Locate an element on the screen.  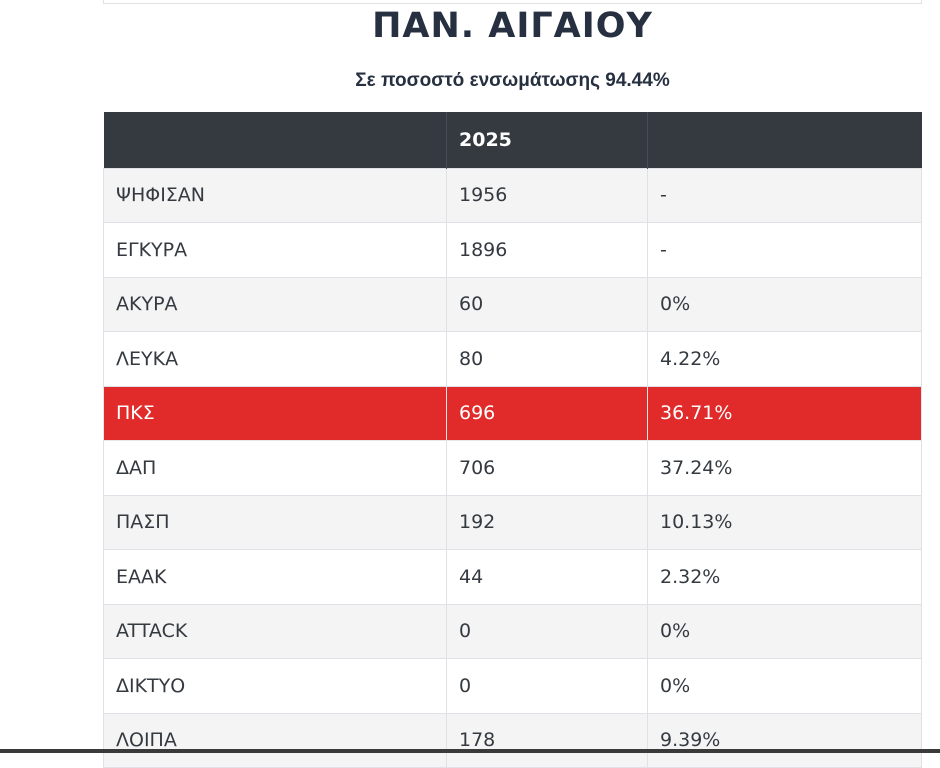
table-row: ΛΕΥΚΑ 80 4.22% is located at coordinates (512, 359).